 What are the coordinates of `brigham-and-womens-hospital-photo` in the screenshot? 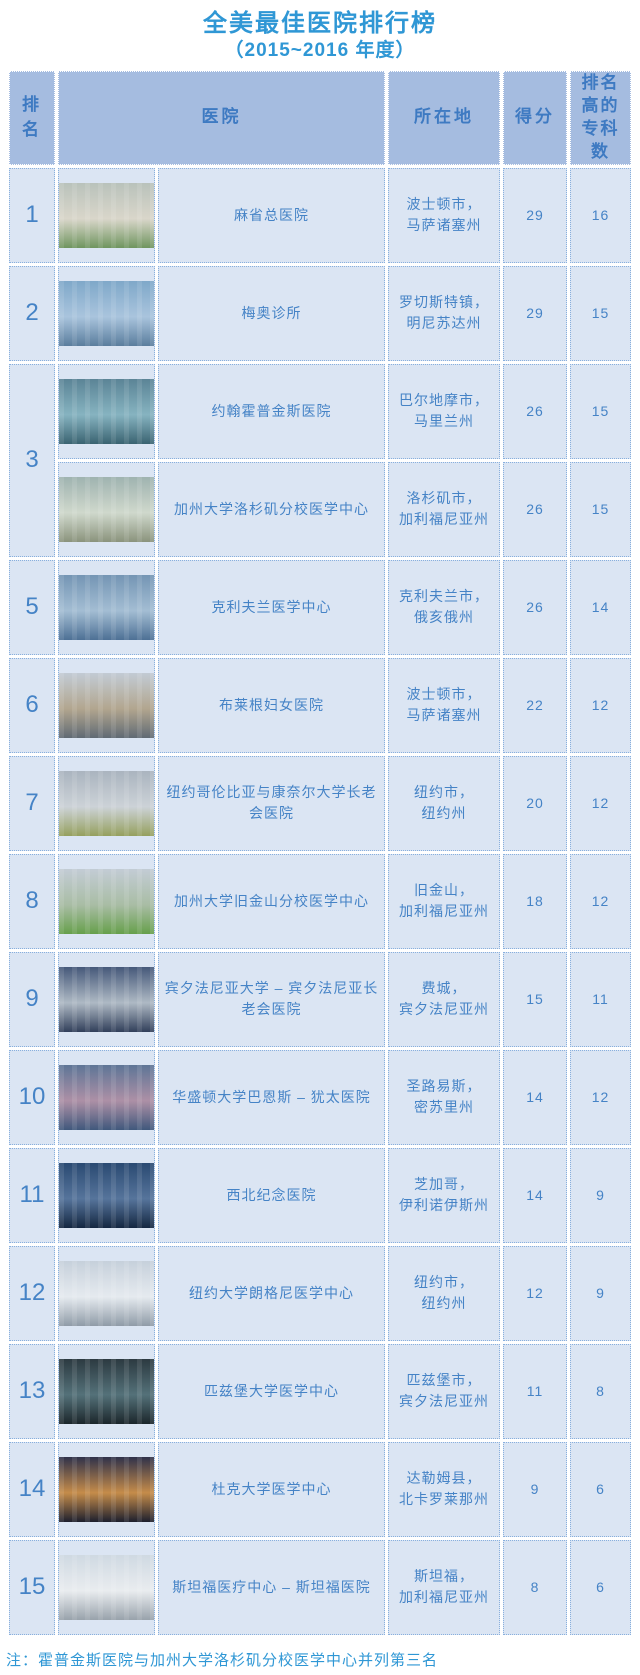 It's located at (106, 705).